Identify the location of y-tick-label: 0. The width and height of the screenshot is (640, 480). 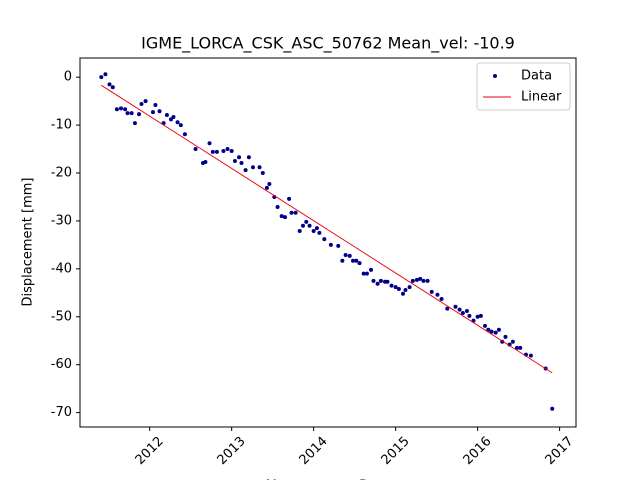
(68, 77).